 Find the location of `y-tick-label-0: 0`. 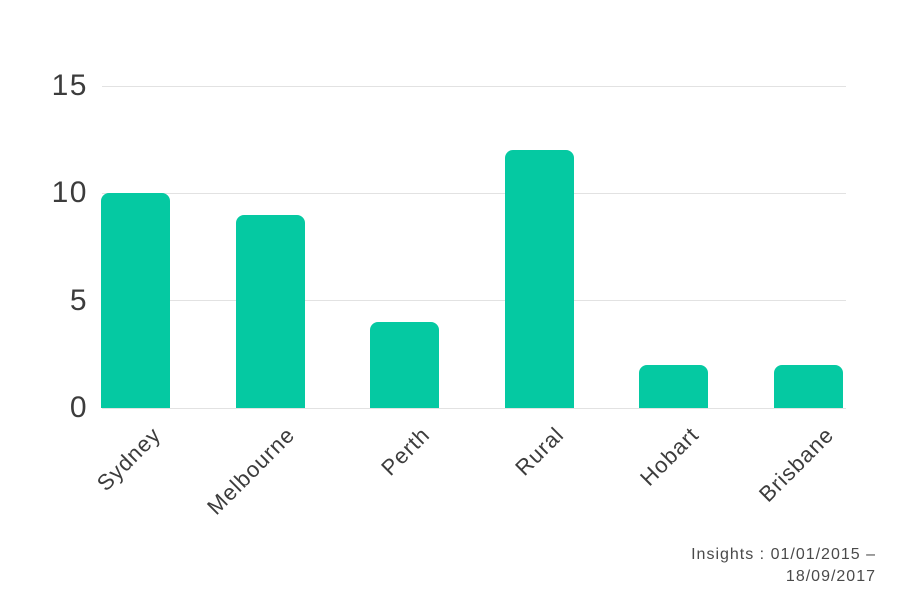

y-tick-label-0: 0 is located at coordinates (78, 407).